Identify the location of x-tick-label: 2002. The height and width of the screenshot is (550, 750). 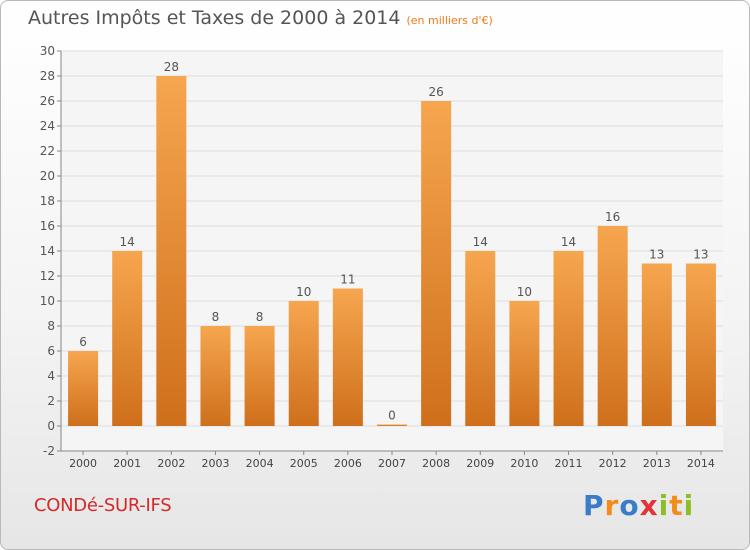
(171, 463).